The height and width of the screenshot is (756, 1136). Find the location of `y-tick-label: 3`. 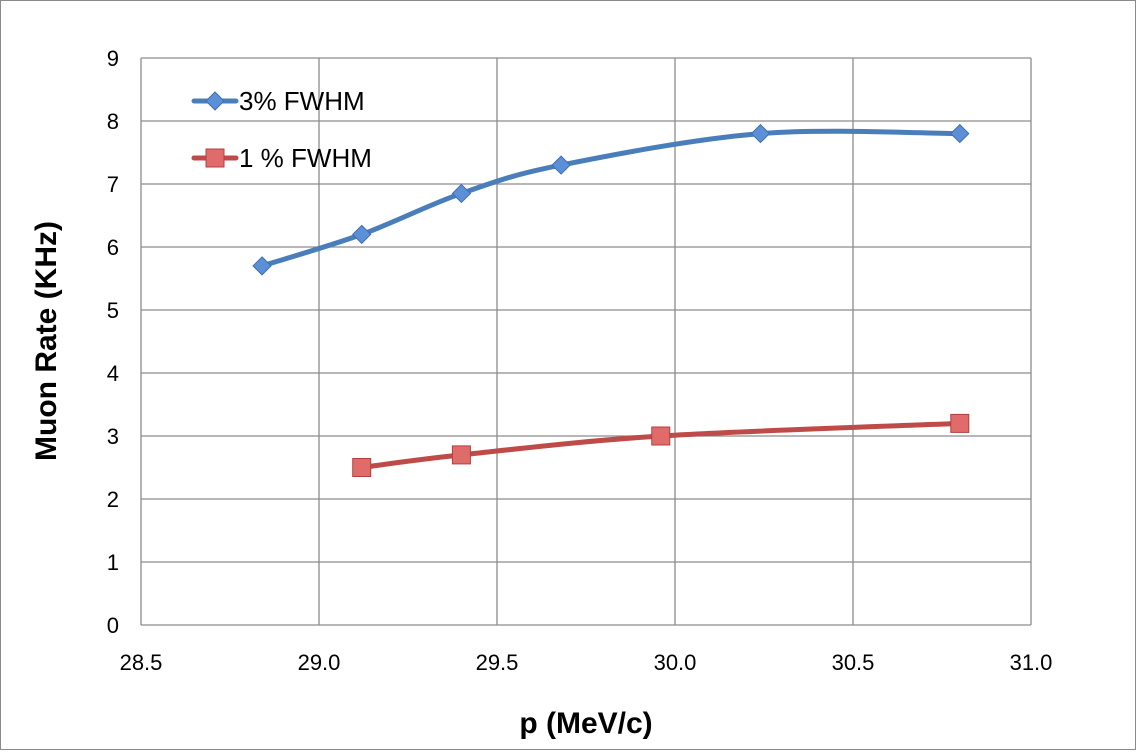

y-tick-label: 3 is located at coordinates (113, 436).